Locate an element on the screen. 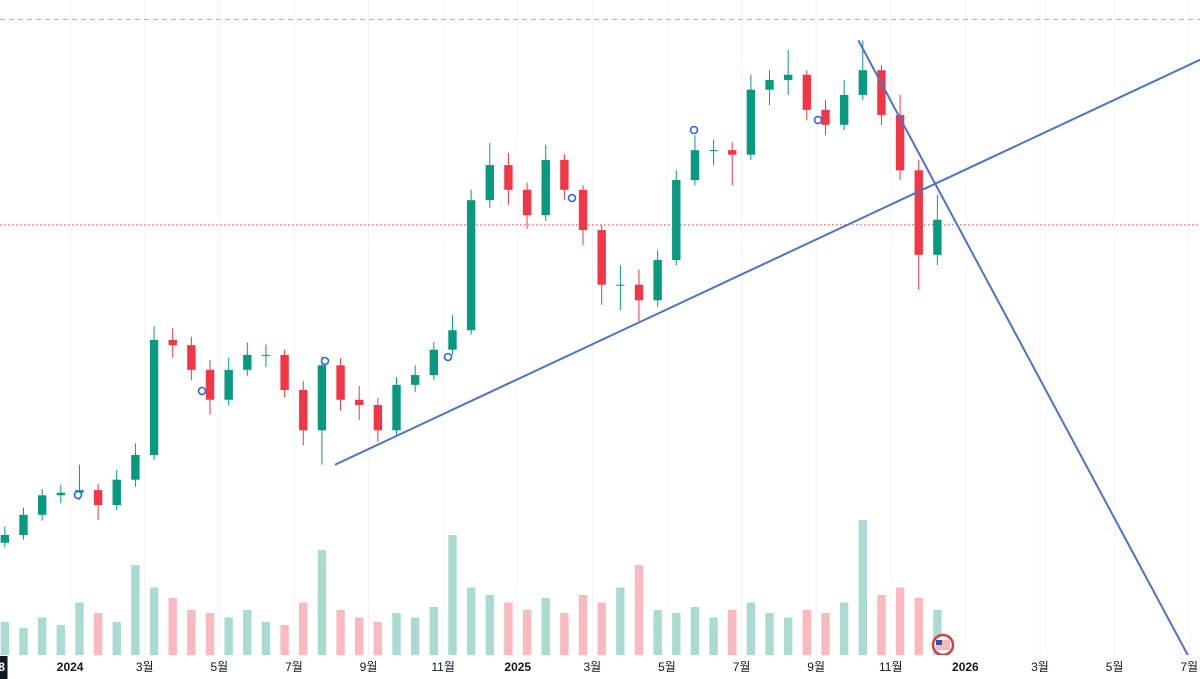 The height and width of the screenshot is (679, 1200). x-tick-label: 2024 is located at coordinates (70, 667).